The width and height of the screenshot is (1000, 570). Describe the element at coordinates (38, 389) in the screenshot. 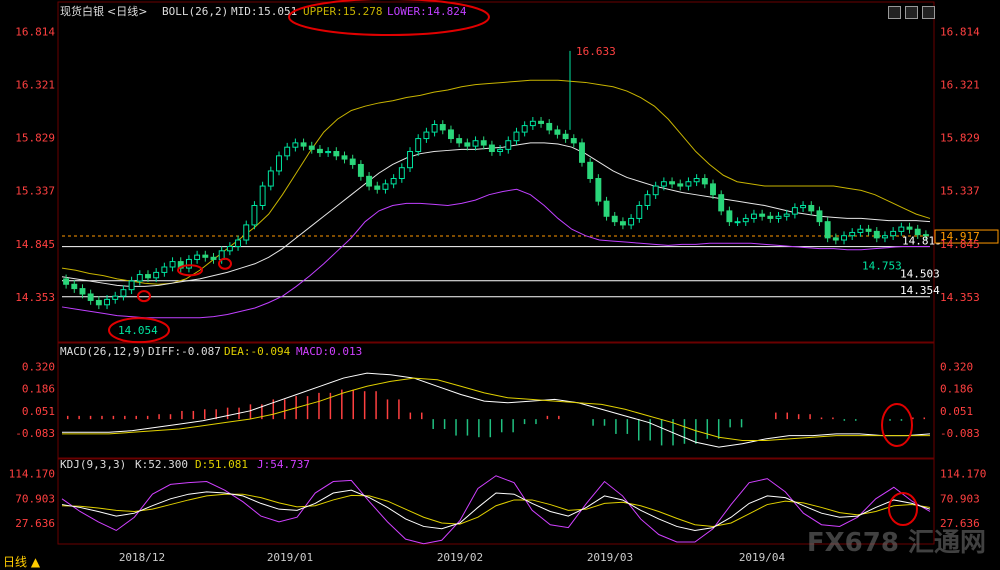

I see `macd-tick-left: 0.186` at that location.